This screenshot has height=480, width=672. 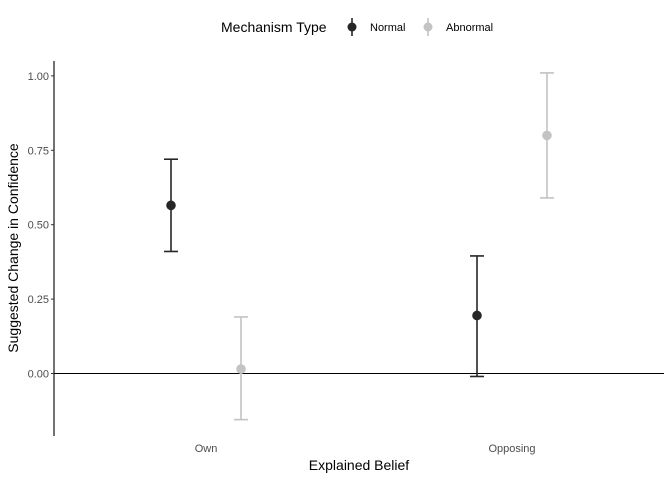 What do you see at coordinates (38, 300) in the screenshot?
I see `y-tick-label: 0.25` at bounding box center [38, 300].